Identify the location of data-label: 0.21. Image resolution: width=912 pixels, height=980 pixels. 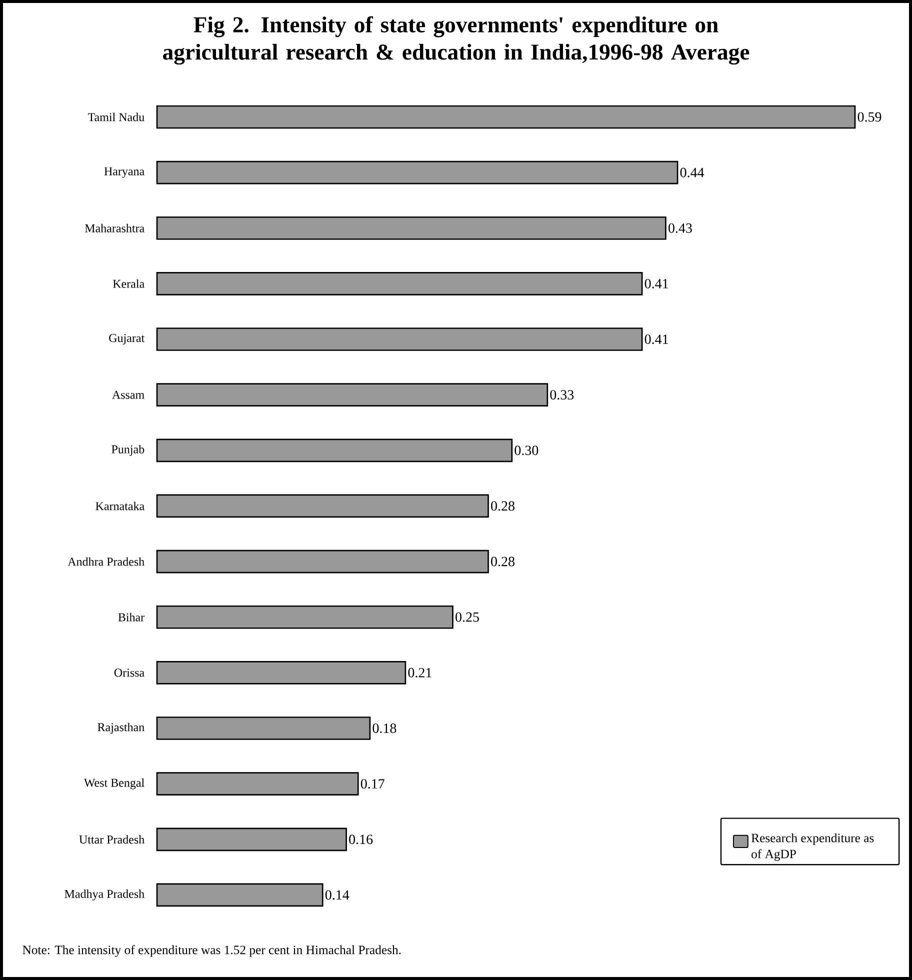
(420, 673).